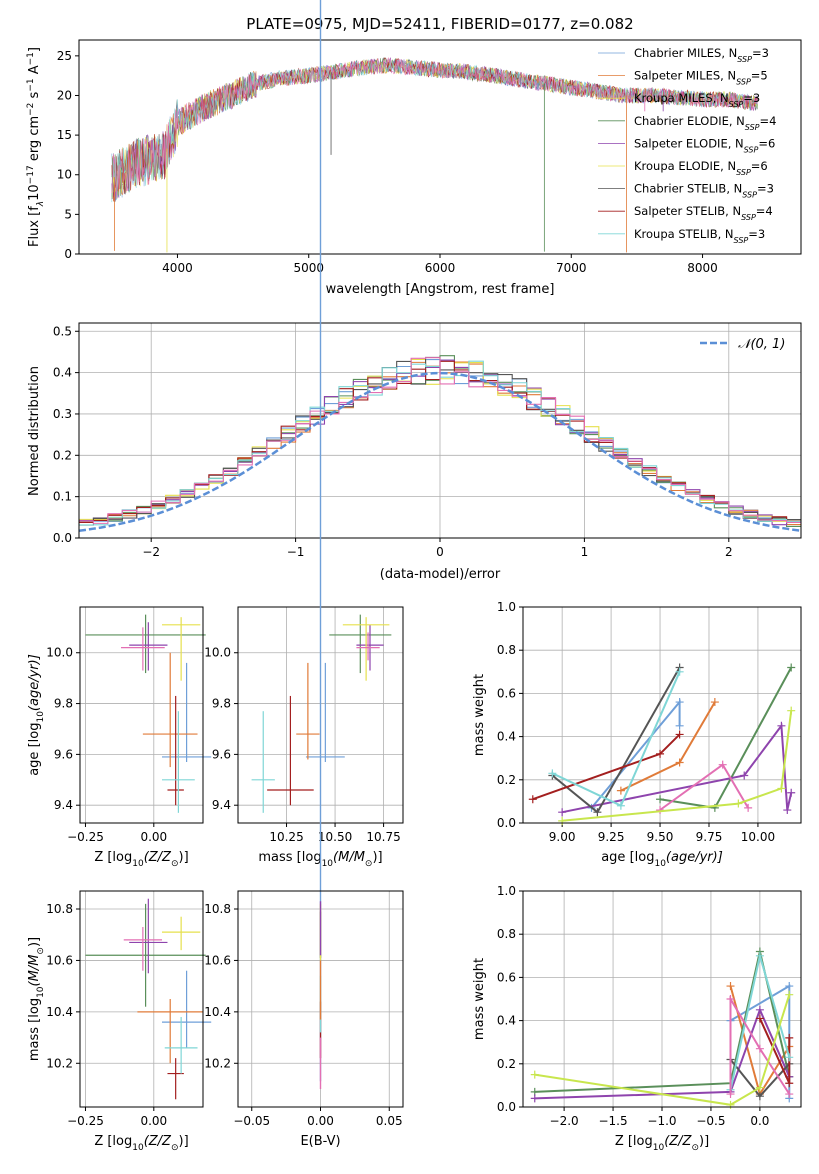 The image size is (819, 1174). What do you see at coordinates (59, 653) in the screenshot?
I see `y-tick-label: 10.0` at bounding box center [59, 653].